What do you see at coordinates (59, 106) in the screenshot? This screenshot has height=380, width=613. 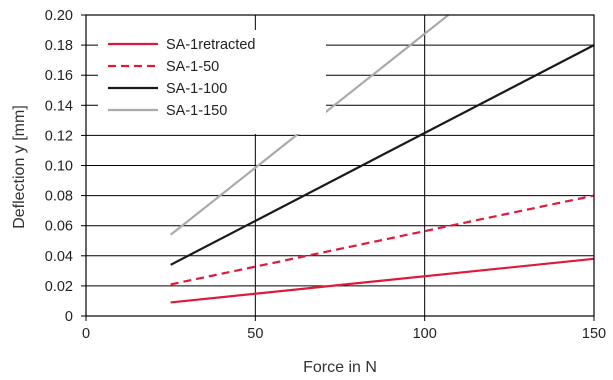 I see `y-tick-label: 0.14` at bounding box center [59, 106].